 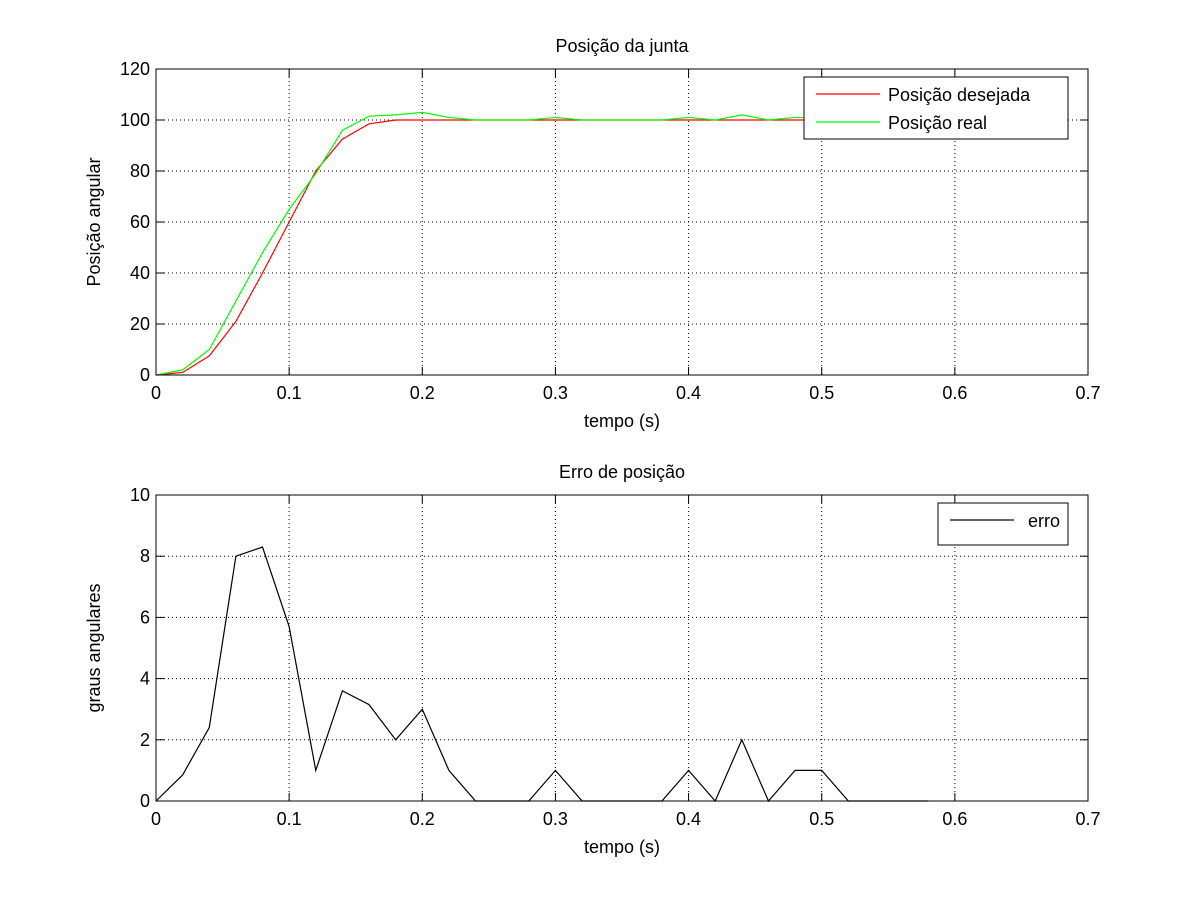 I want to click on y-axis-label: Posição angular, so click(x=94, y=221).